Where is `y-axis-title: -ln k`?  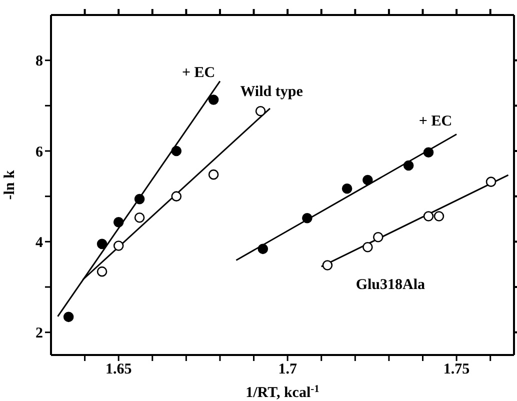
y-axis-title: -ln k is located at coordinates (10, 185).